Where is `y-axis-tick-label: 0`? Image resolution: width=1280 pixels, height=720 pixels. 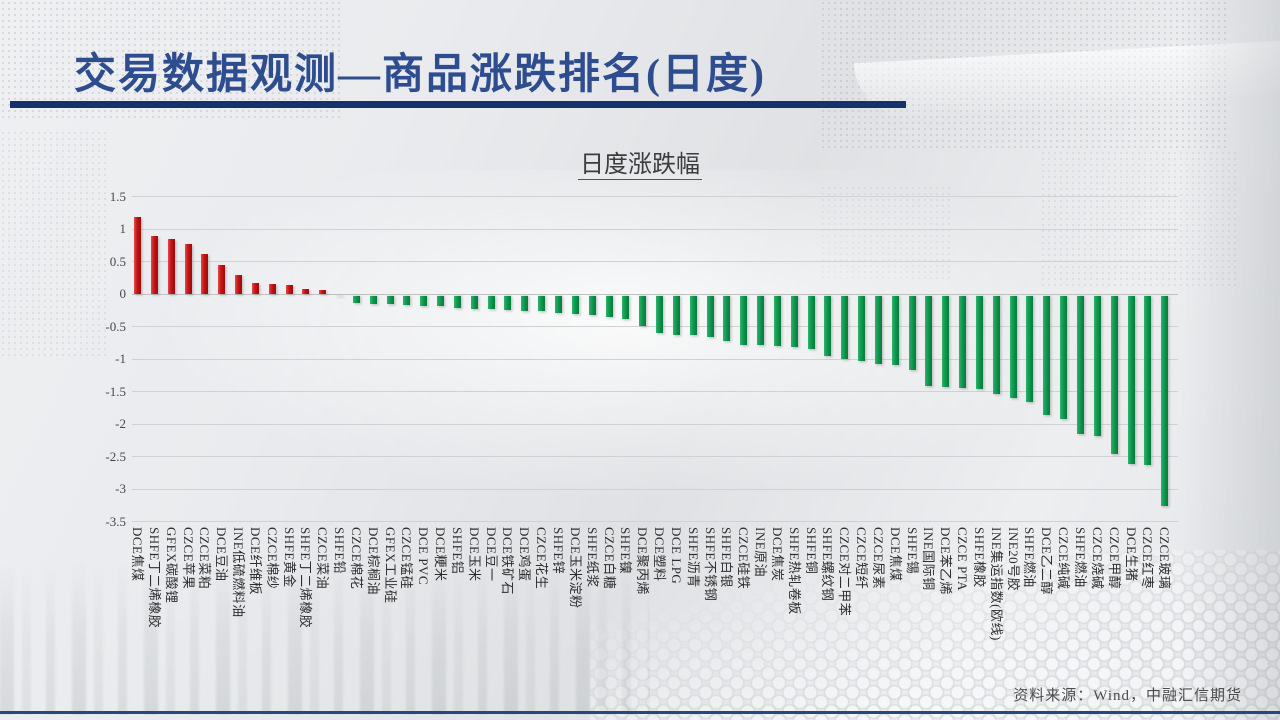
y-axis-tick-label: 0 is located at coordinates (123, 293).